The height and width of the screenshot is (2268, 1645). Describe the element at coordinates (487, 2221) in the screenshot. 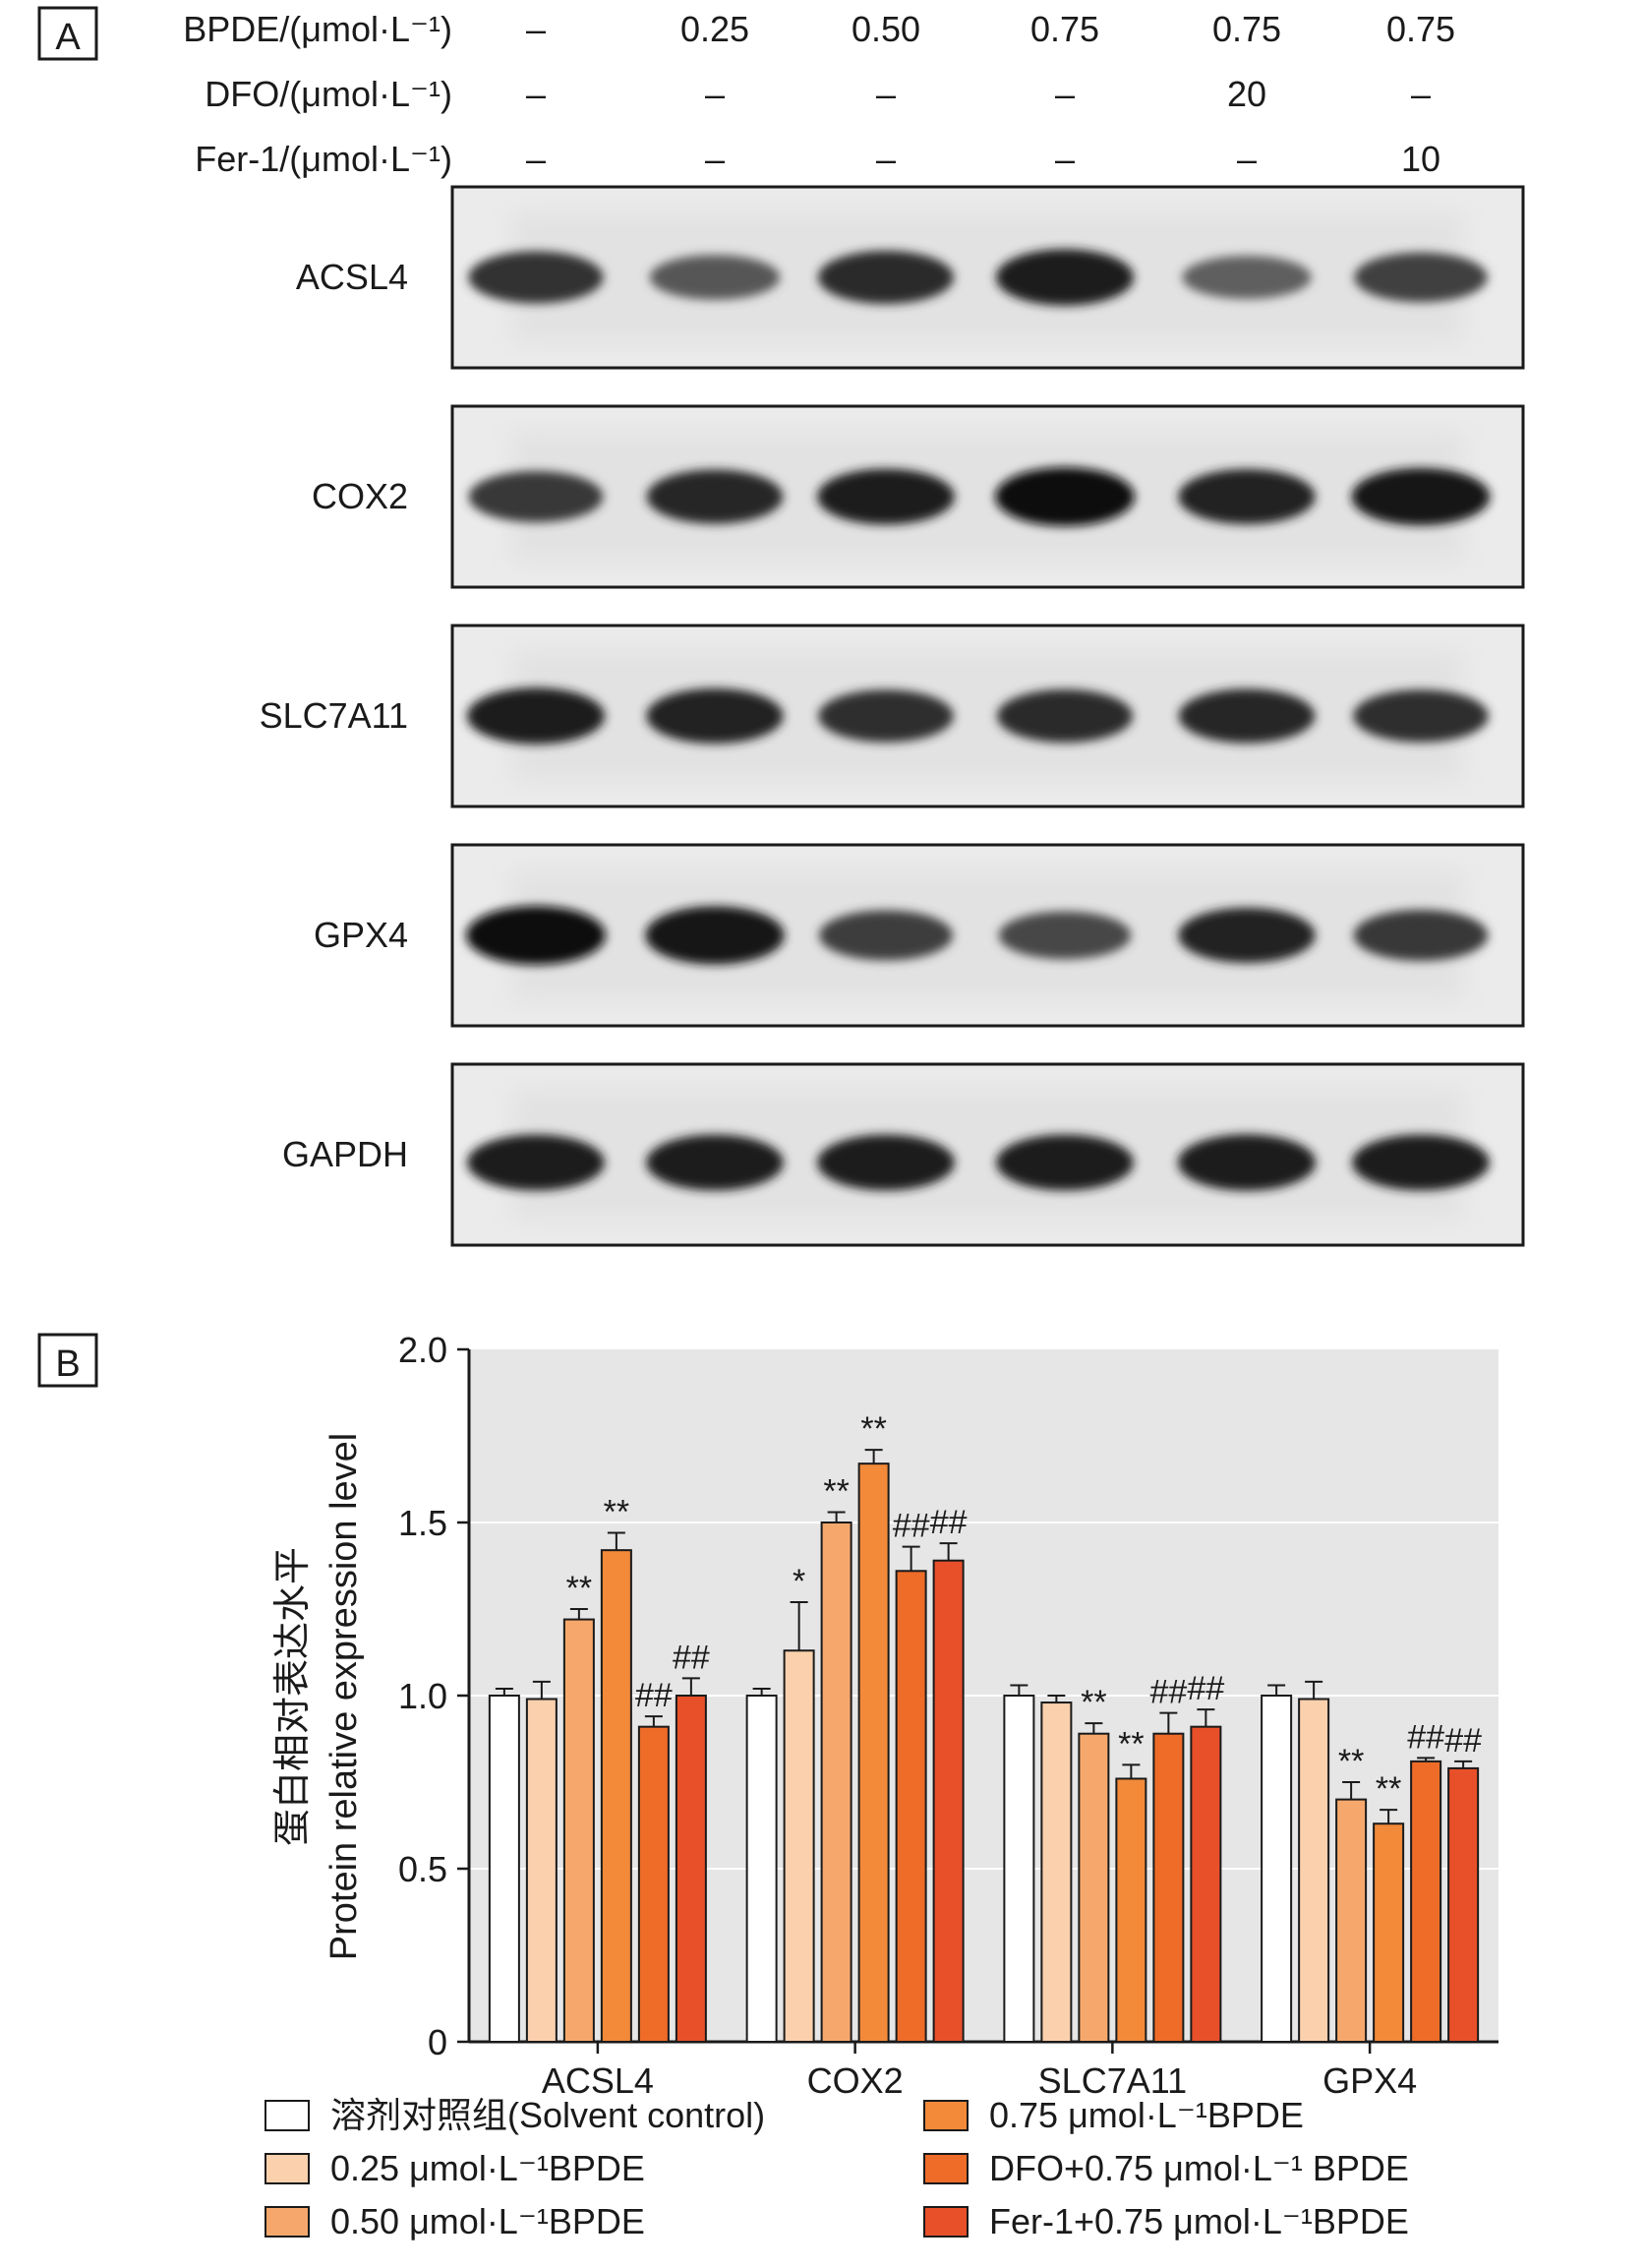

I see `legend-label: 0.50 μmol·L⁻¹BPDE` at that location.